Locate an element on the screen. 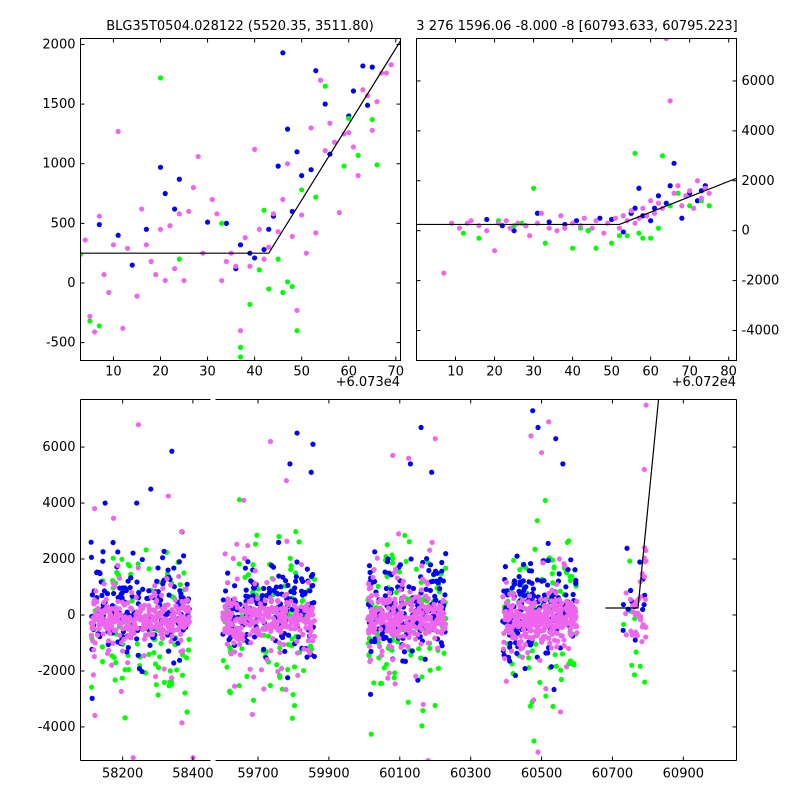 The image size is (800, 800). bottom-ytick-label-0: -4000 is located at coordinates (57, 727).